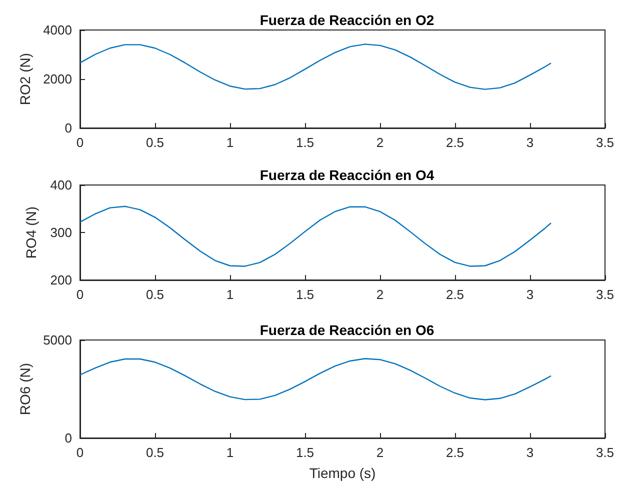 The height and width of the screenshot is (494, 629). Describe the element at coordinates (31, 232) in the screenshot. I see `y-axis-title: RO4 (N)` at that location.